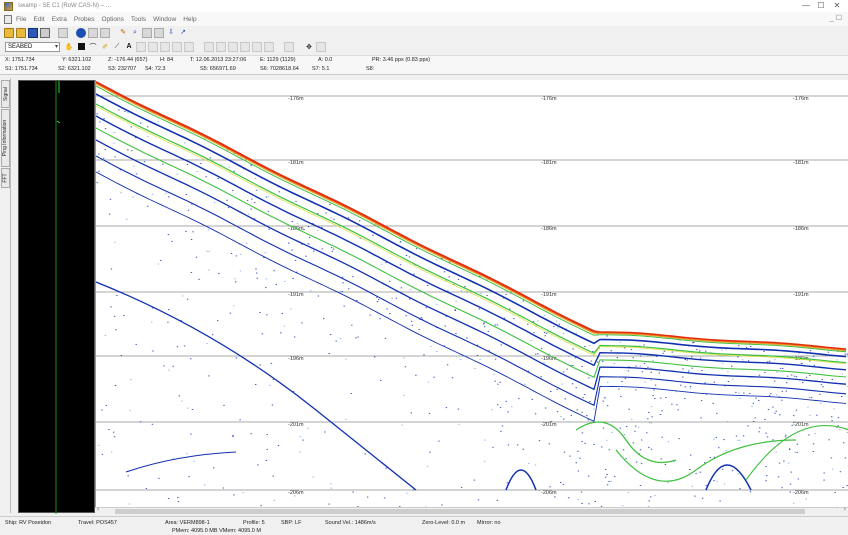 This screenshot has width=848, height=535. Describe the element at coordinates (159, 33) in the screenshot. I see `grid-icon` at that location.